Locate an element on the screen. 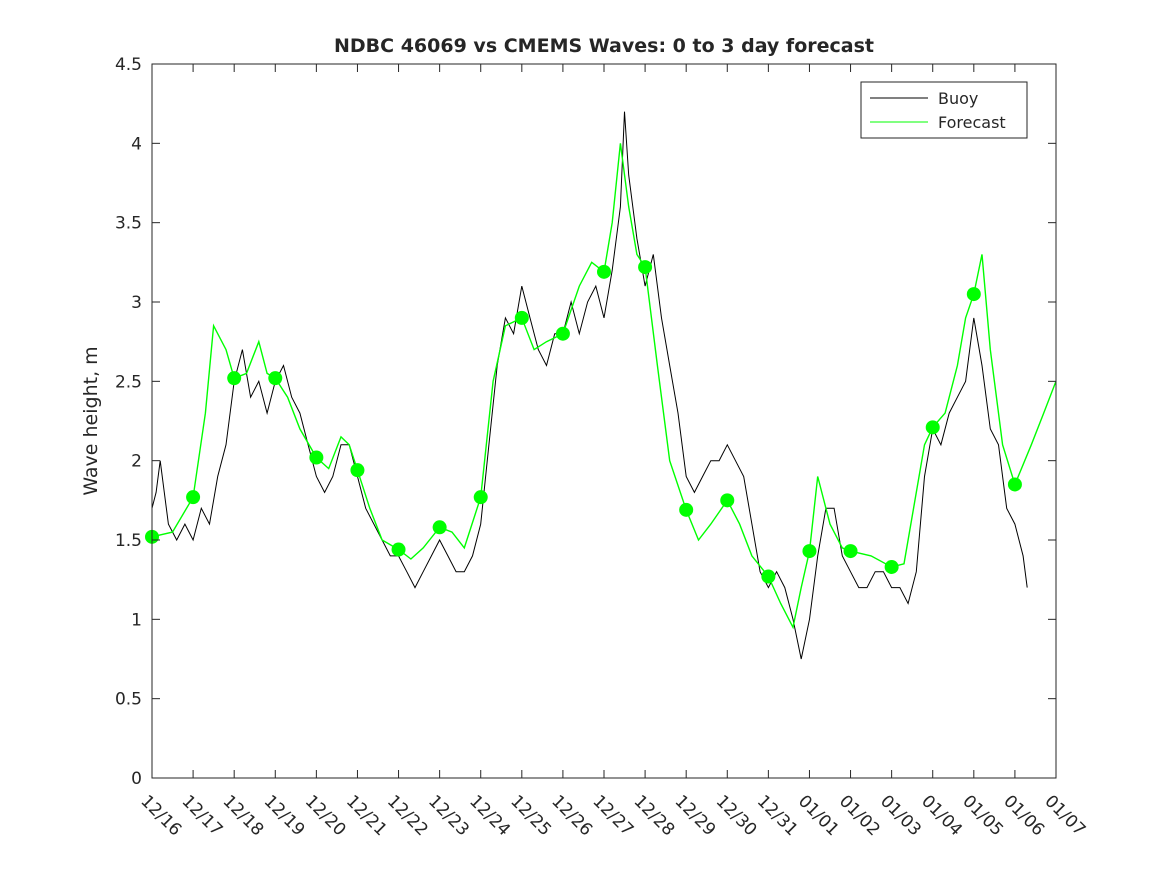  x-tick-label: 01/06 is located at coordinates (1023, 815).